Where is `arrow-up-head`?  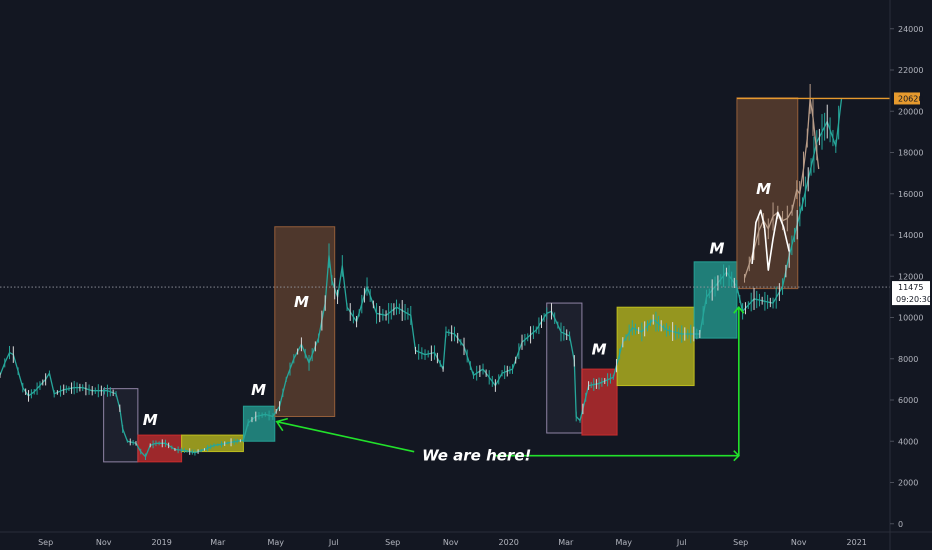
arrow-up-head is located at coordinates (739, 309).